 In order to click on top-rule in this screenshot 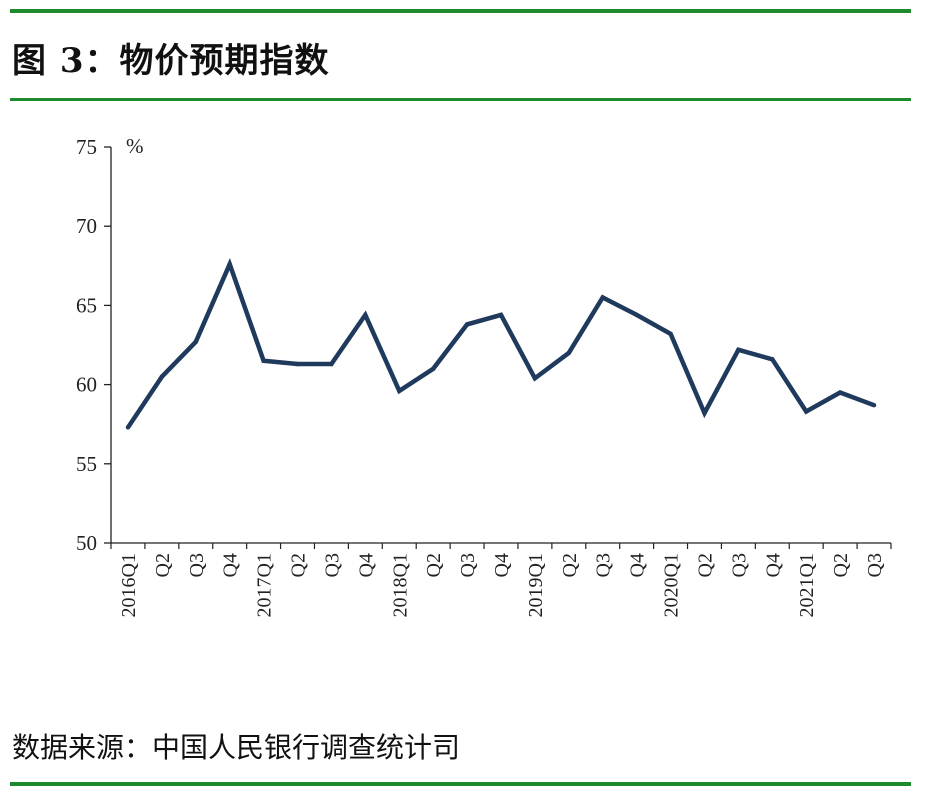, I will do `click(460, 11)`.